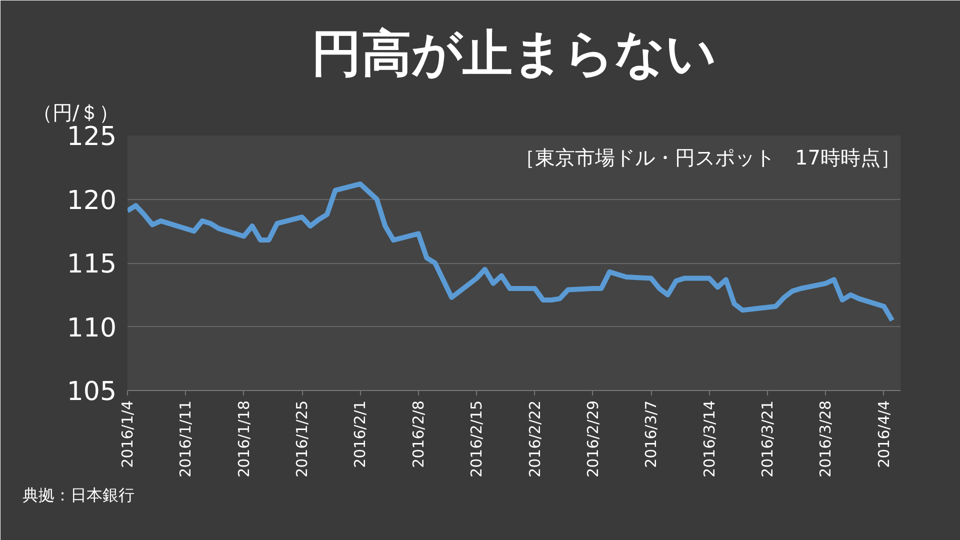 The height and width of the screenshot is (540, 960). I want to click on x-tick-label: 2016/3/21, so click(767, 439).